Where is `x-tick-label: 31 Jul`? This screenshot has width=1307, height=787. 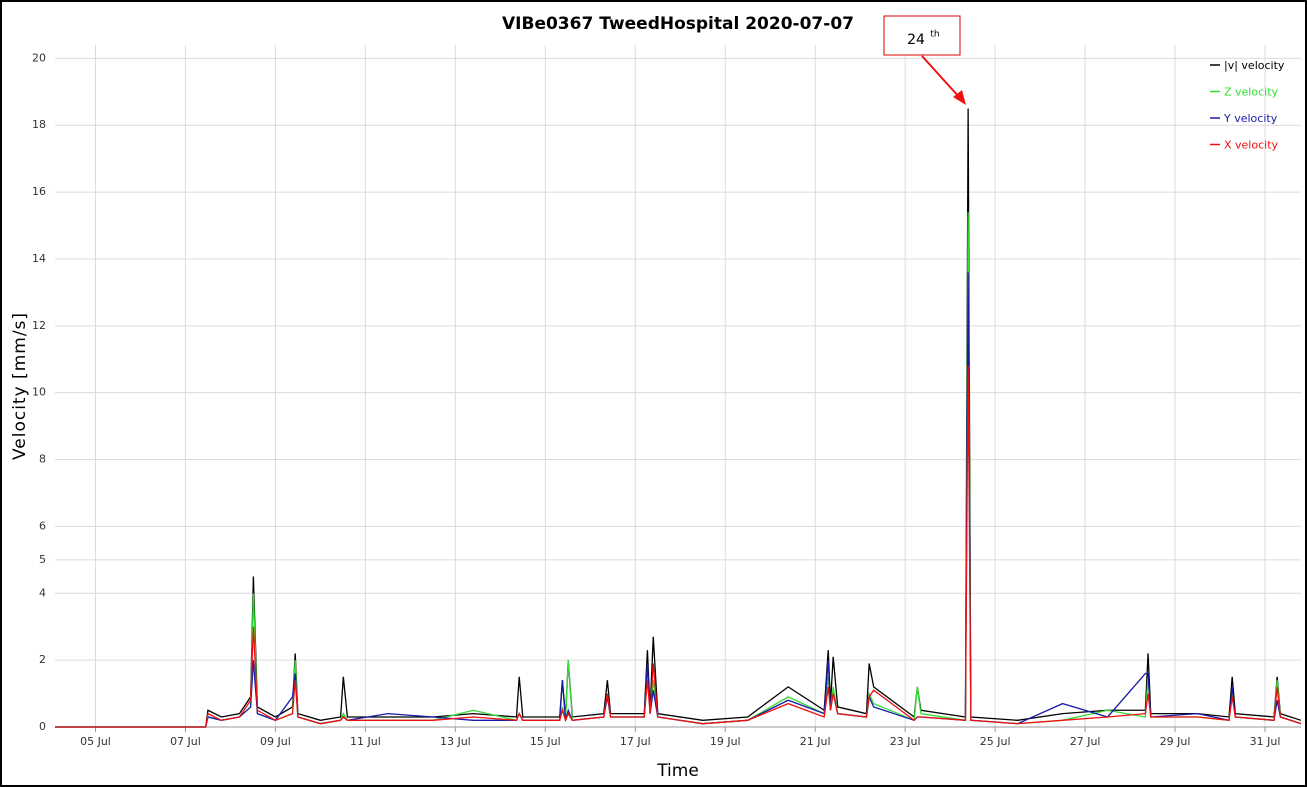 x-tick-label: 31 Jul is located at coordinates (1265, 741).